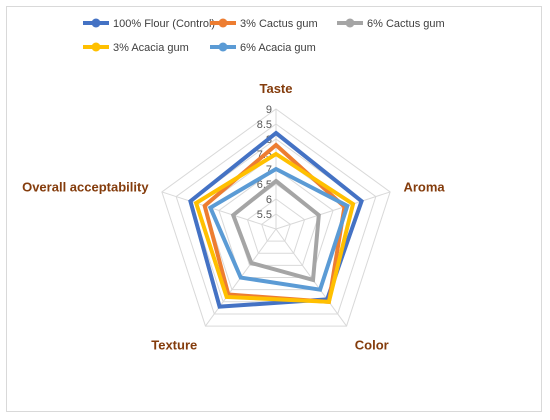 The height and width of the screenshot is (420, 550). What do you see at coordinates (424, 187) in the screenshot?
I see `axis-label-aroma: Aroma` at bounding box center [424, 187].